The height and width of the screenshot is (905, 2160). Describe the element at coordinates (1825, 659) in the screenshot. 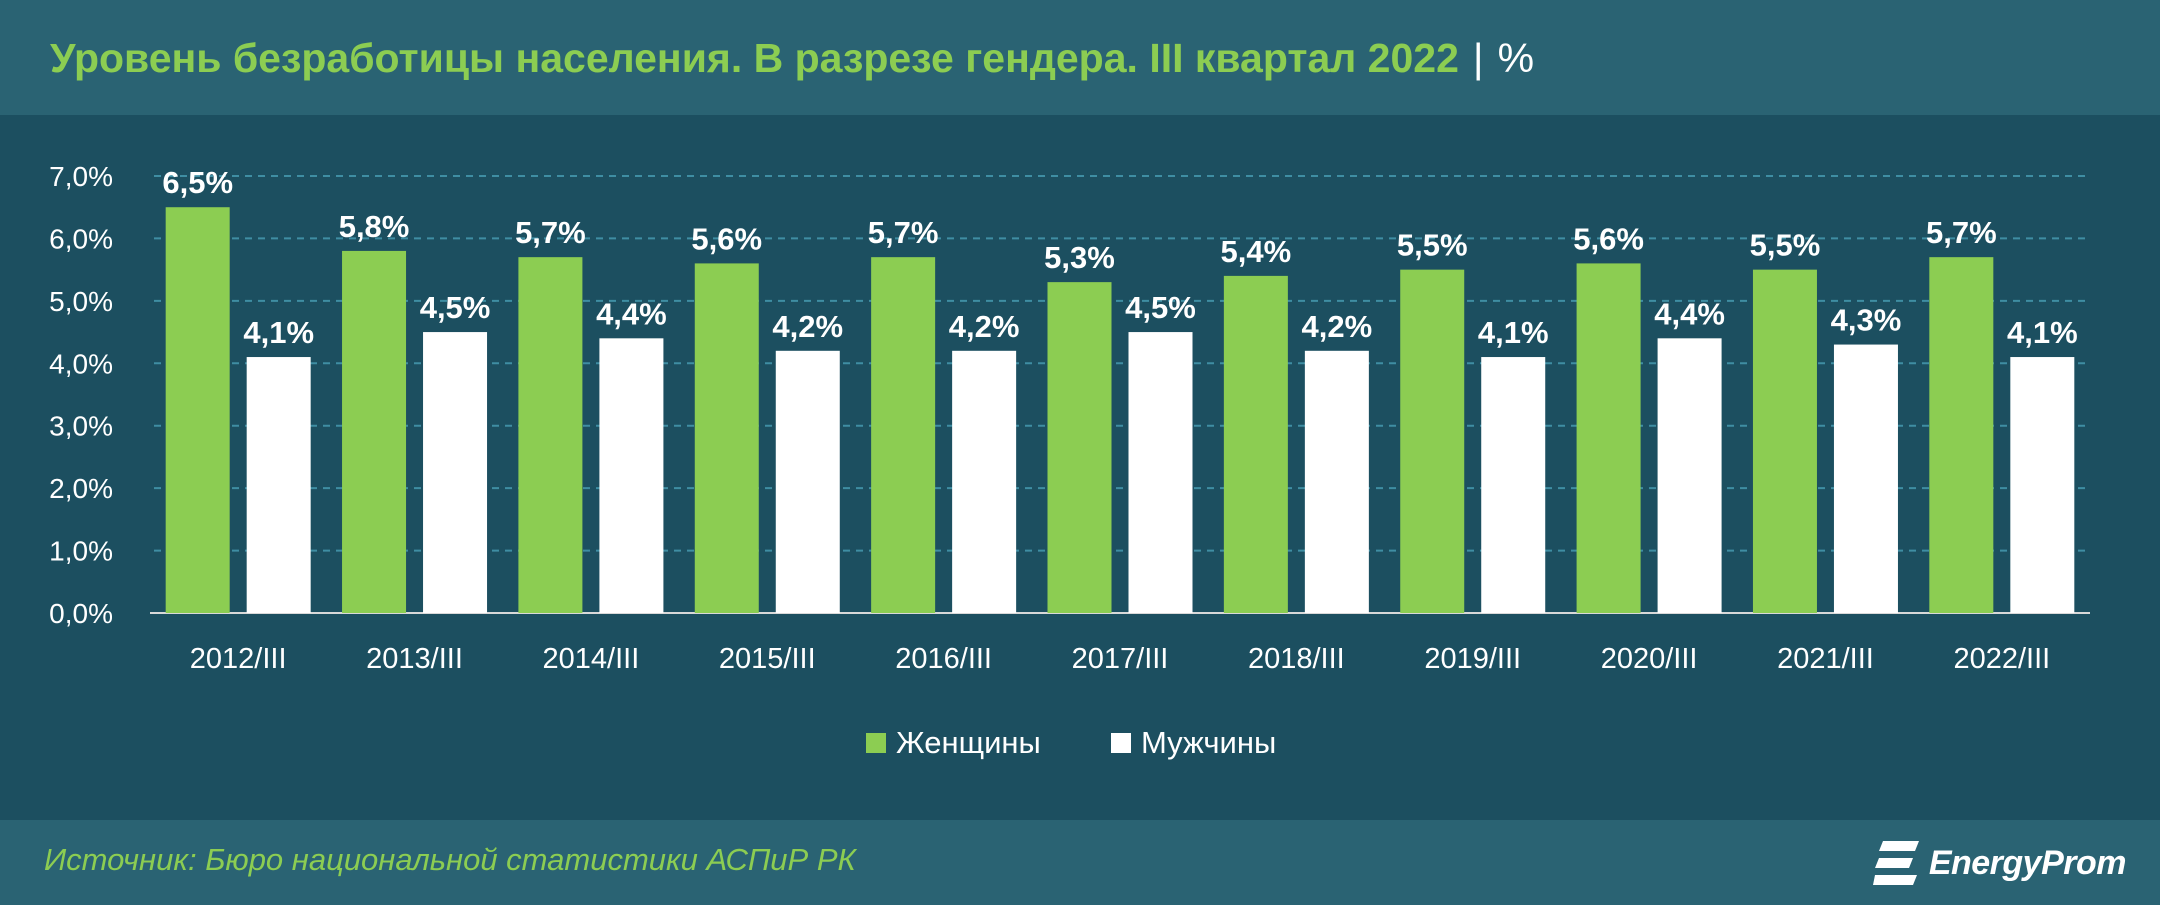

I see `x-tick-label: 2021/III` at that location.